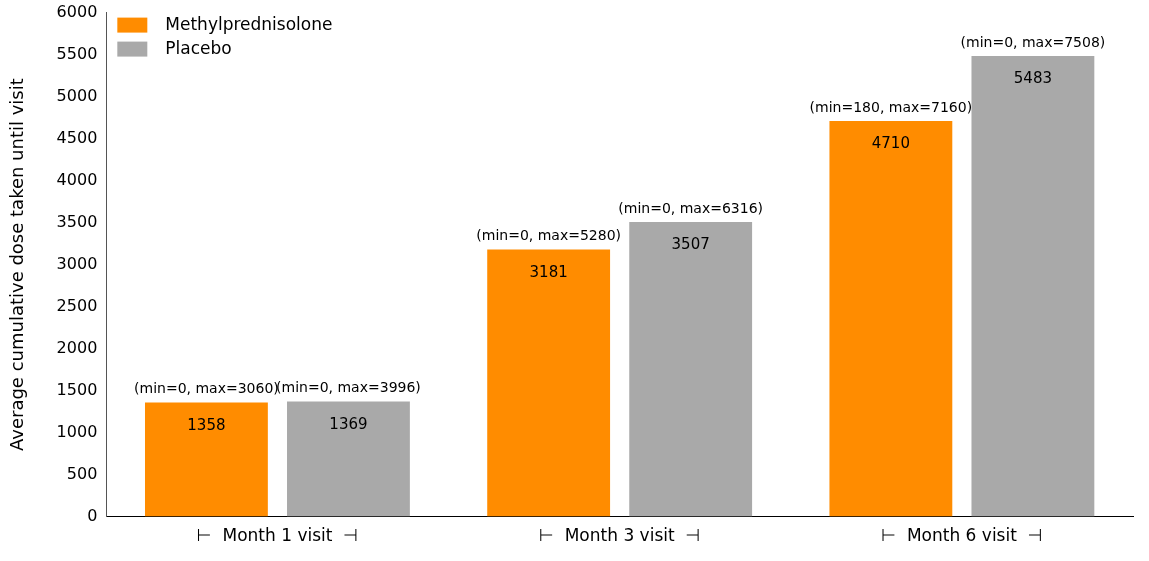  What do you see at coordinates (77, 95) in the screenshot?
I see `y-tick-label: 5000` at bounding box center [77, 95].